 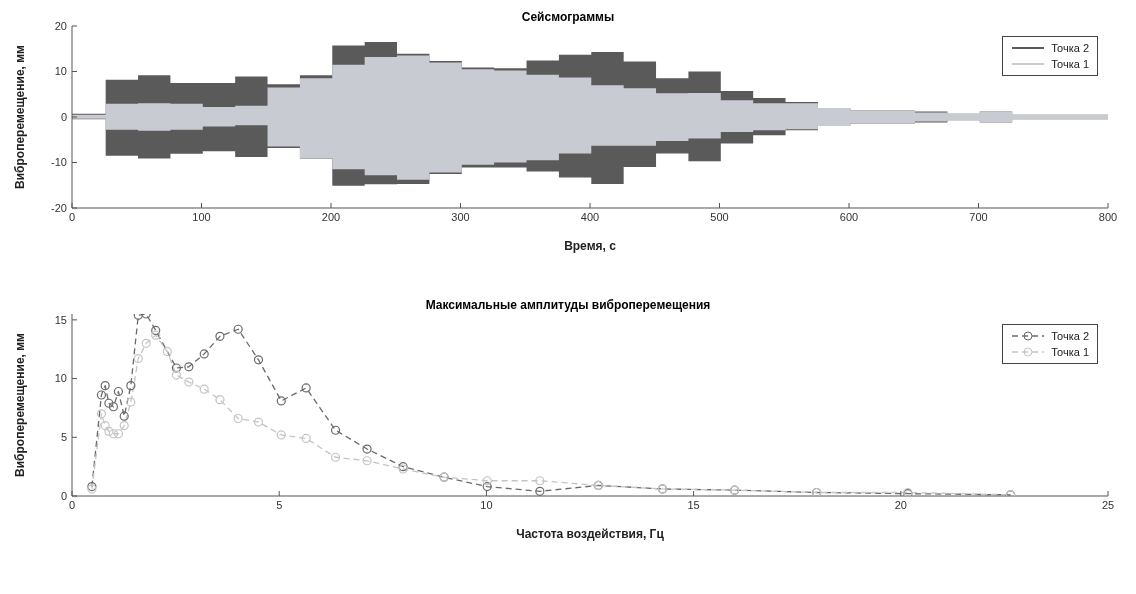 I want to click on x-tick-label: 500, so click(x=719, y=216).